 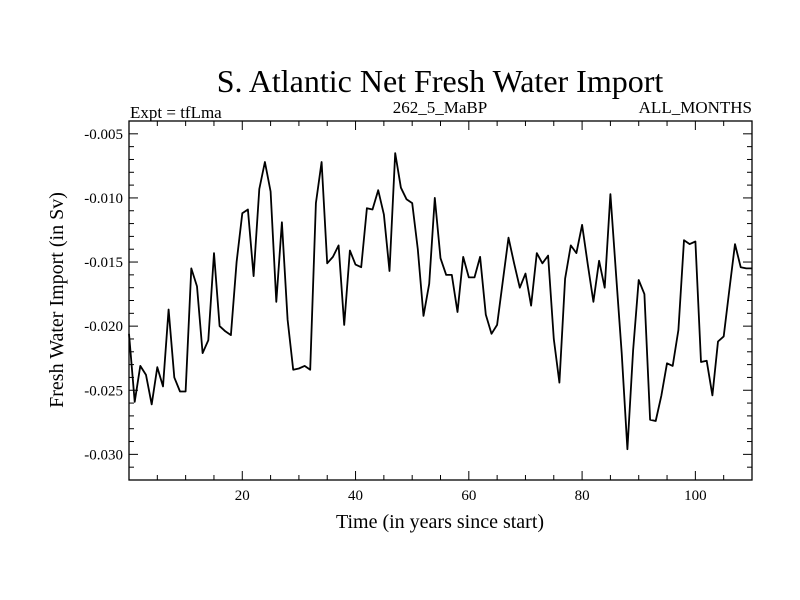 What do you see at coordinates (57, 300) in the screenshot?
I see `y-axis-label: Fresh Water Import (in Sv)` at bounding box center [57, 300].